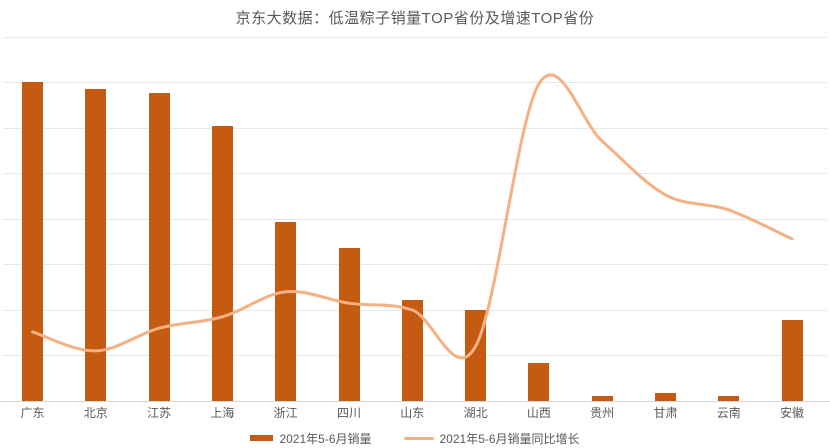 The width and height of the screenshot is (830, 448). I want to click on x-axis-label-湖北: 湖北, so click(475, 413).